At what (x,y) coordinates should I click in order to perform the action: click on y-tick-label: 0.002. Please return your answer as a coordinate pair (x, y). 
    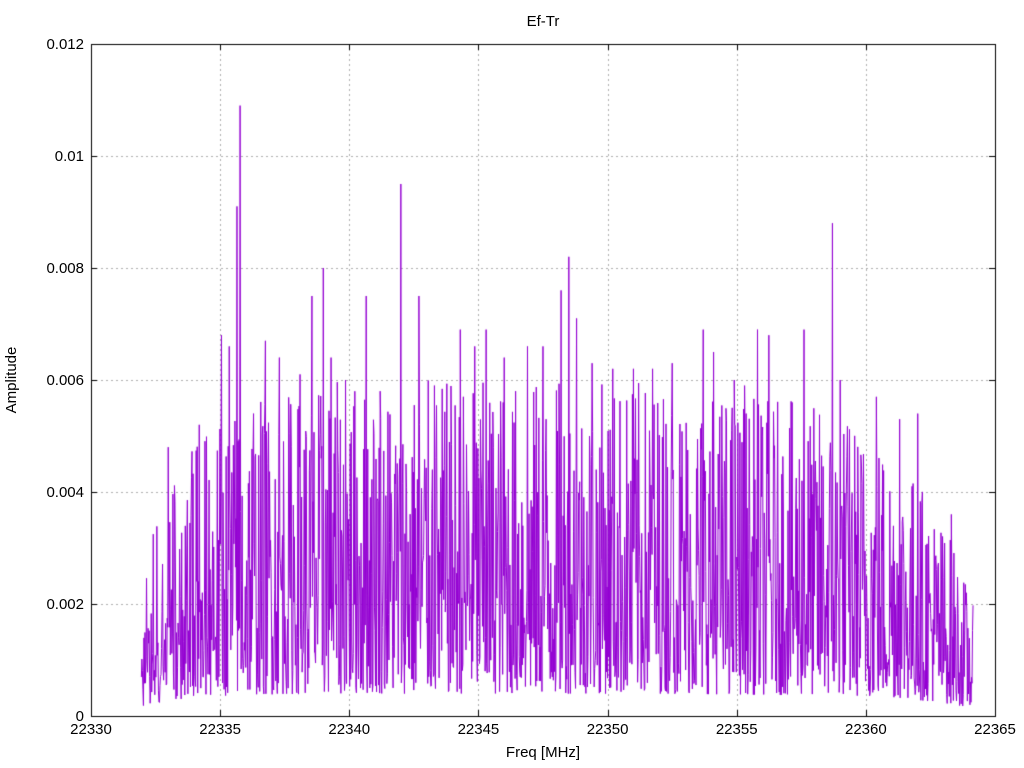
    Looking at the image, I should click on (65, 604).